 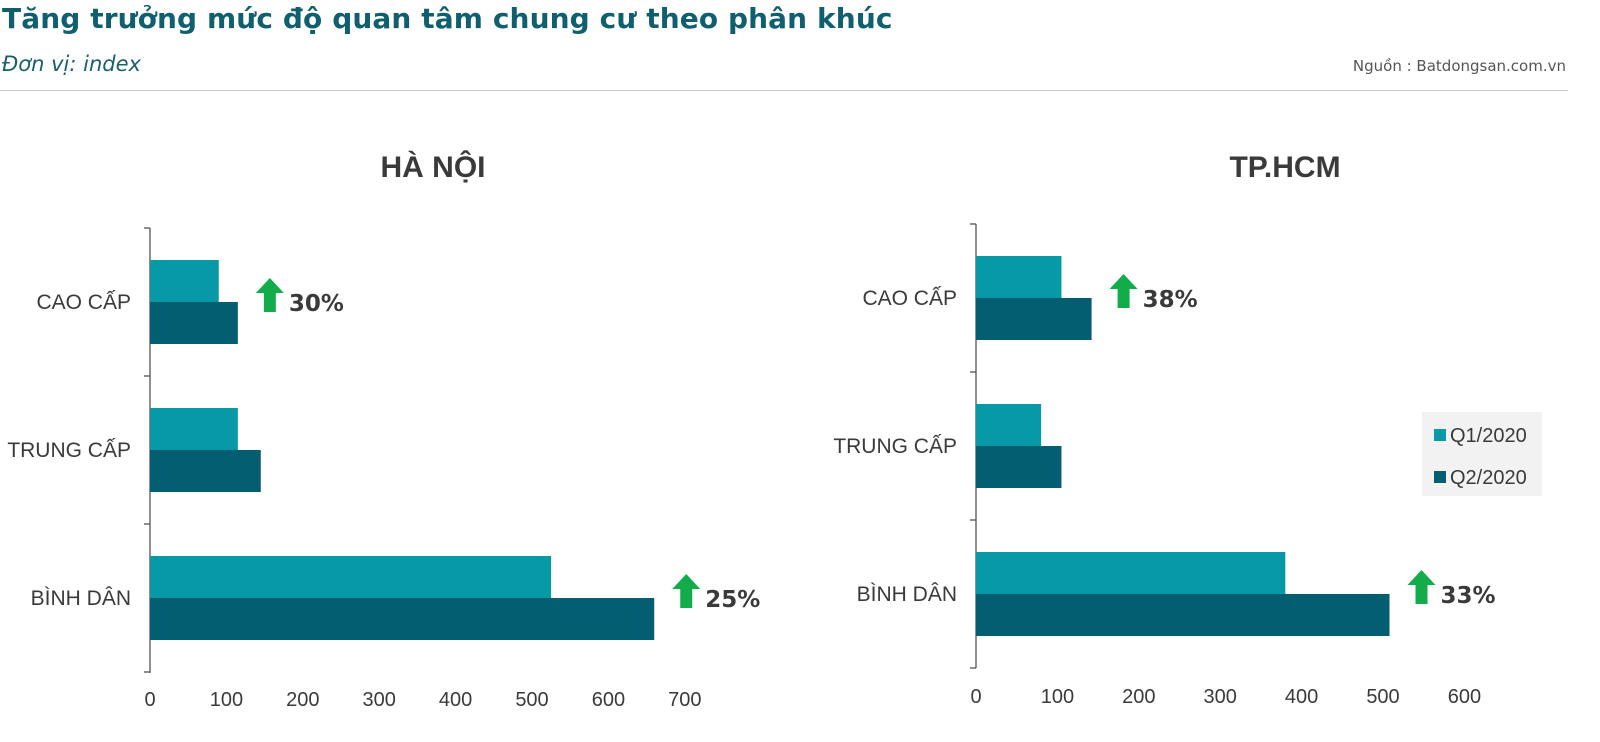 What do you see at coordinates (1468, 596) in the screenshot?
I see `growth-label: 33%` at bounding box center [1468, 596].